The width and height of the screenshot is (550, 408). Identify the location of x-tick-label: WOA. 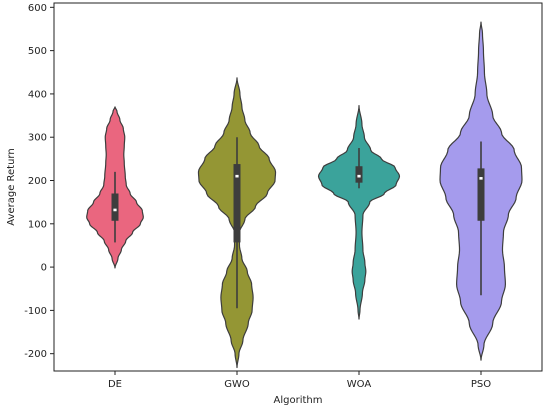
(359, 384).